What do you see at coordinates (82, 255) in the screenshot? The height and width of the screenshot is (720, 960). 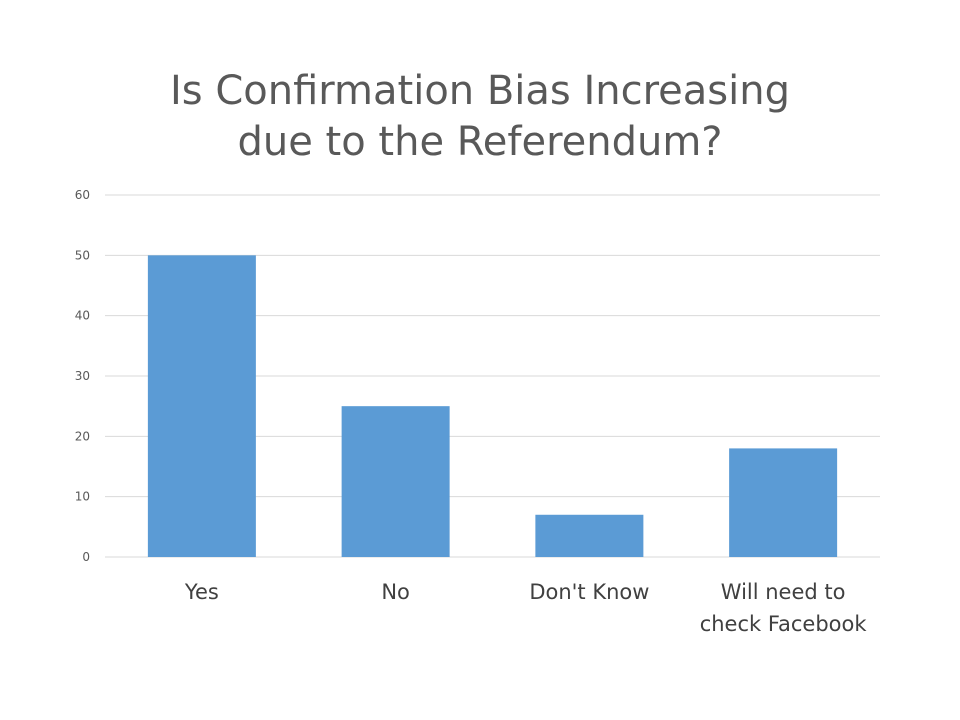 I see `y-tick-label-50: 50` at bounding box center [82, 255].